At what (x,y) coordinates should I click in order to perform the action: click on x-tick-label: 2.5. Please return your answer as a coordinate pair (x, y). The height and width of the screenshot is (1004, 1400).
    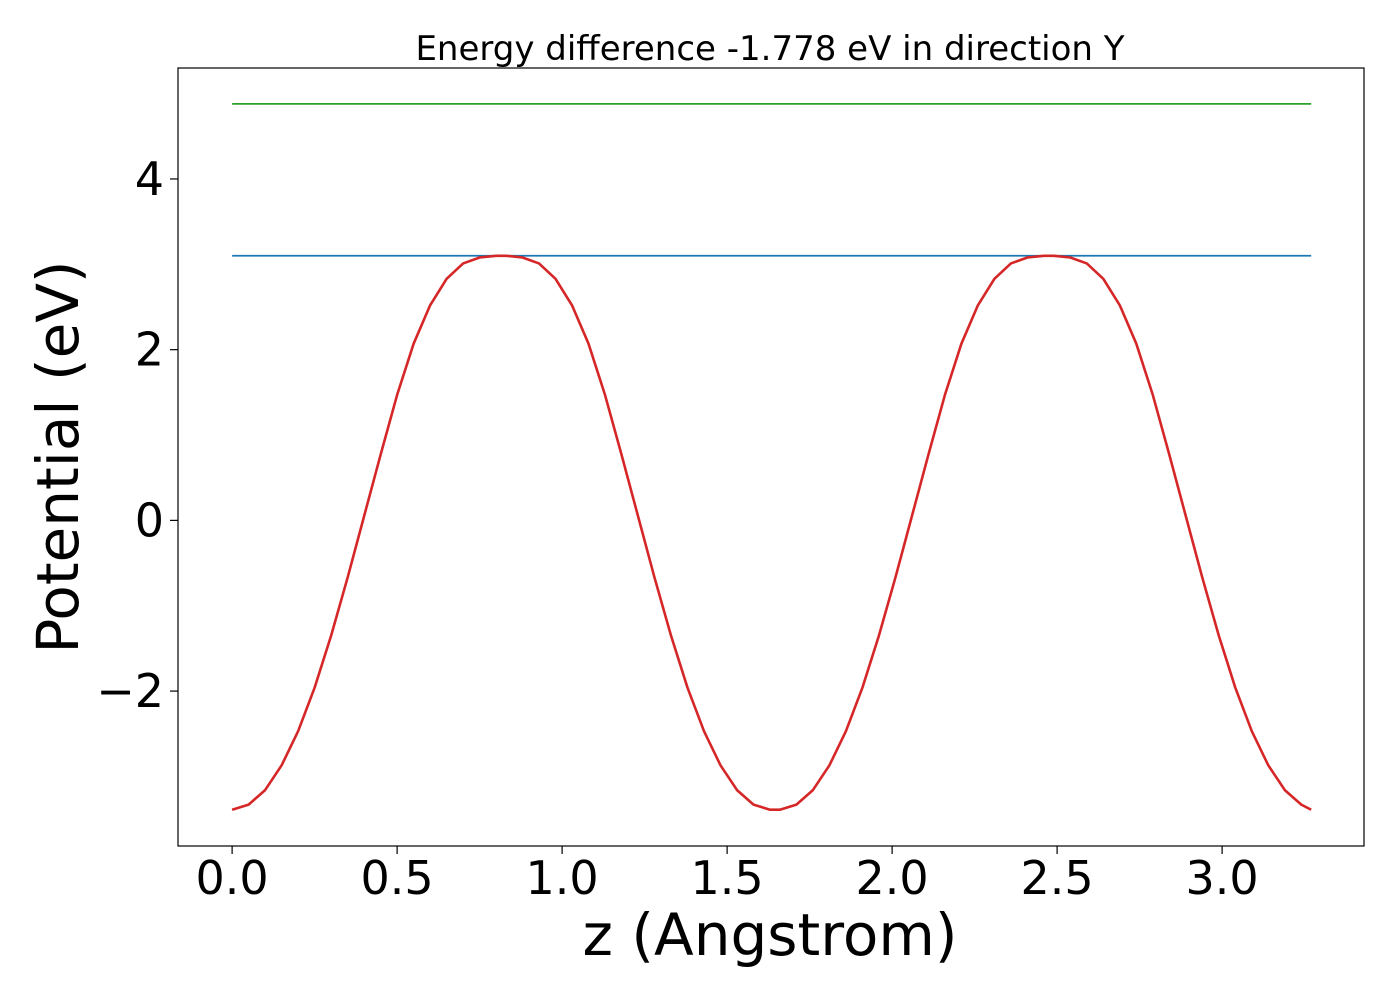
    Looking at the image, I should click on (1057, 878).